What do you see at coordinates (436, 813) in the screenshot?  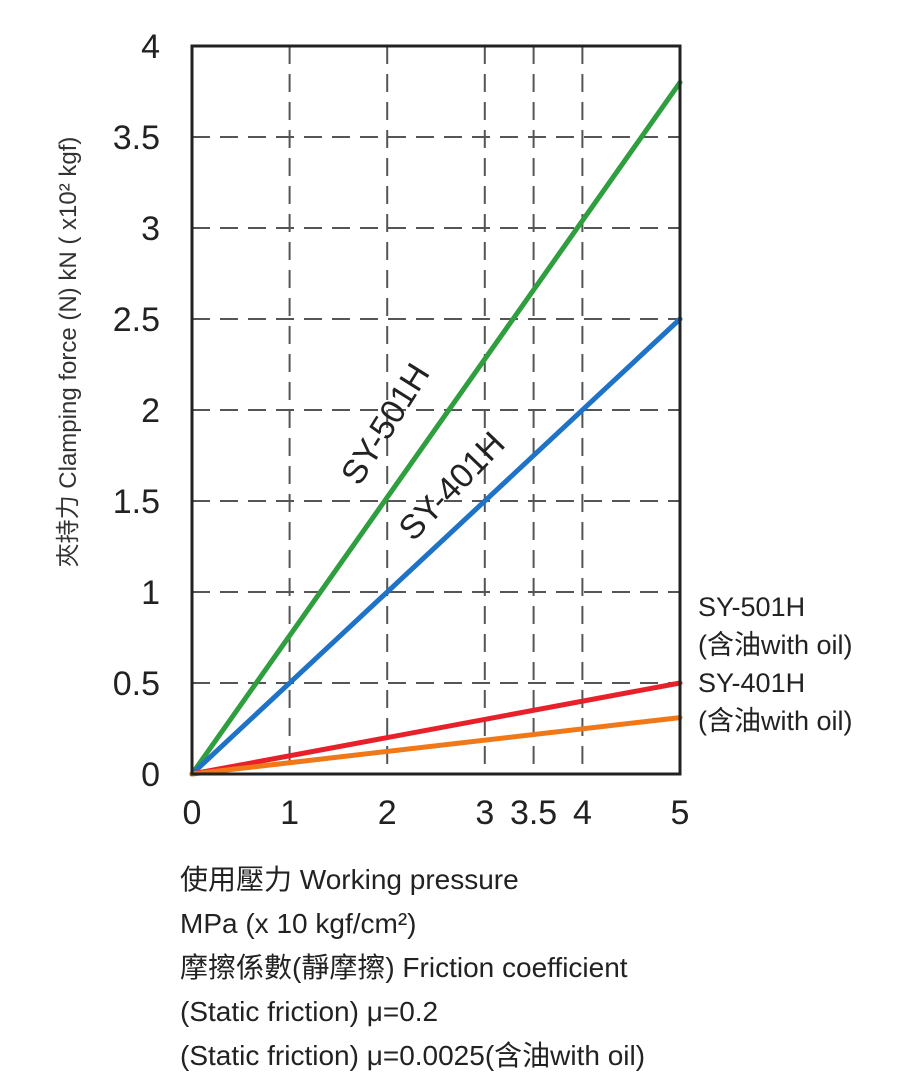 I see `x-axis-ticks: 0 1 2 3 3.5 4 5` at bounding box center [436, 813].